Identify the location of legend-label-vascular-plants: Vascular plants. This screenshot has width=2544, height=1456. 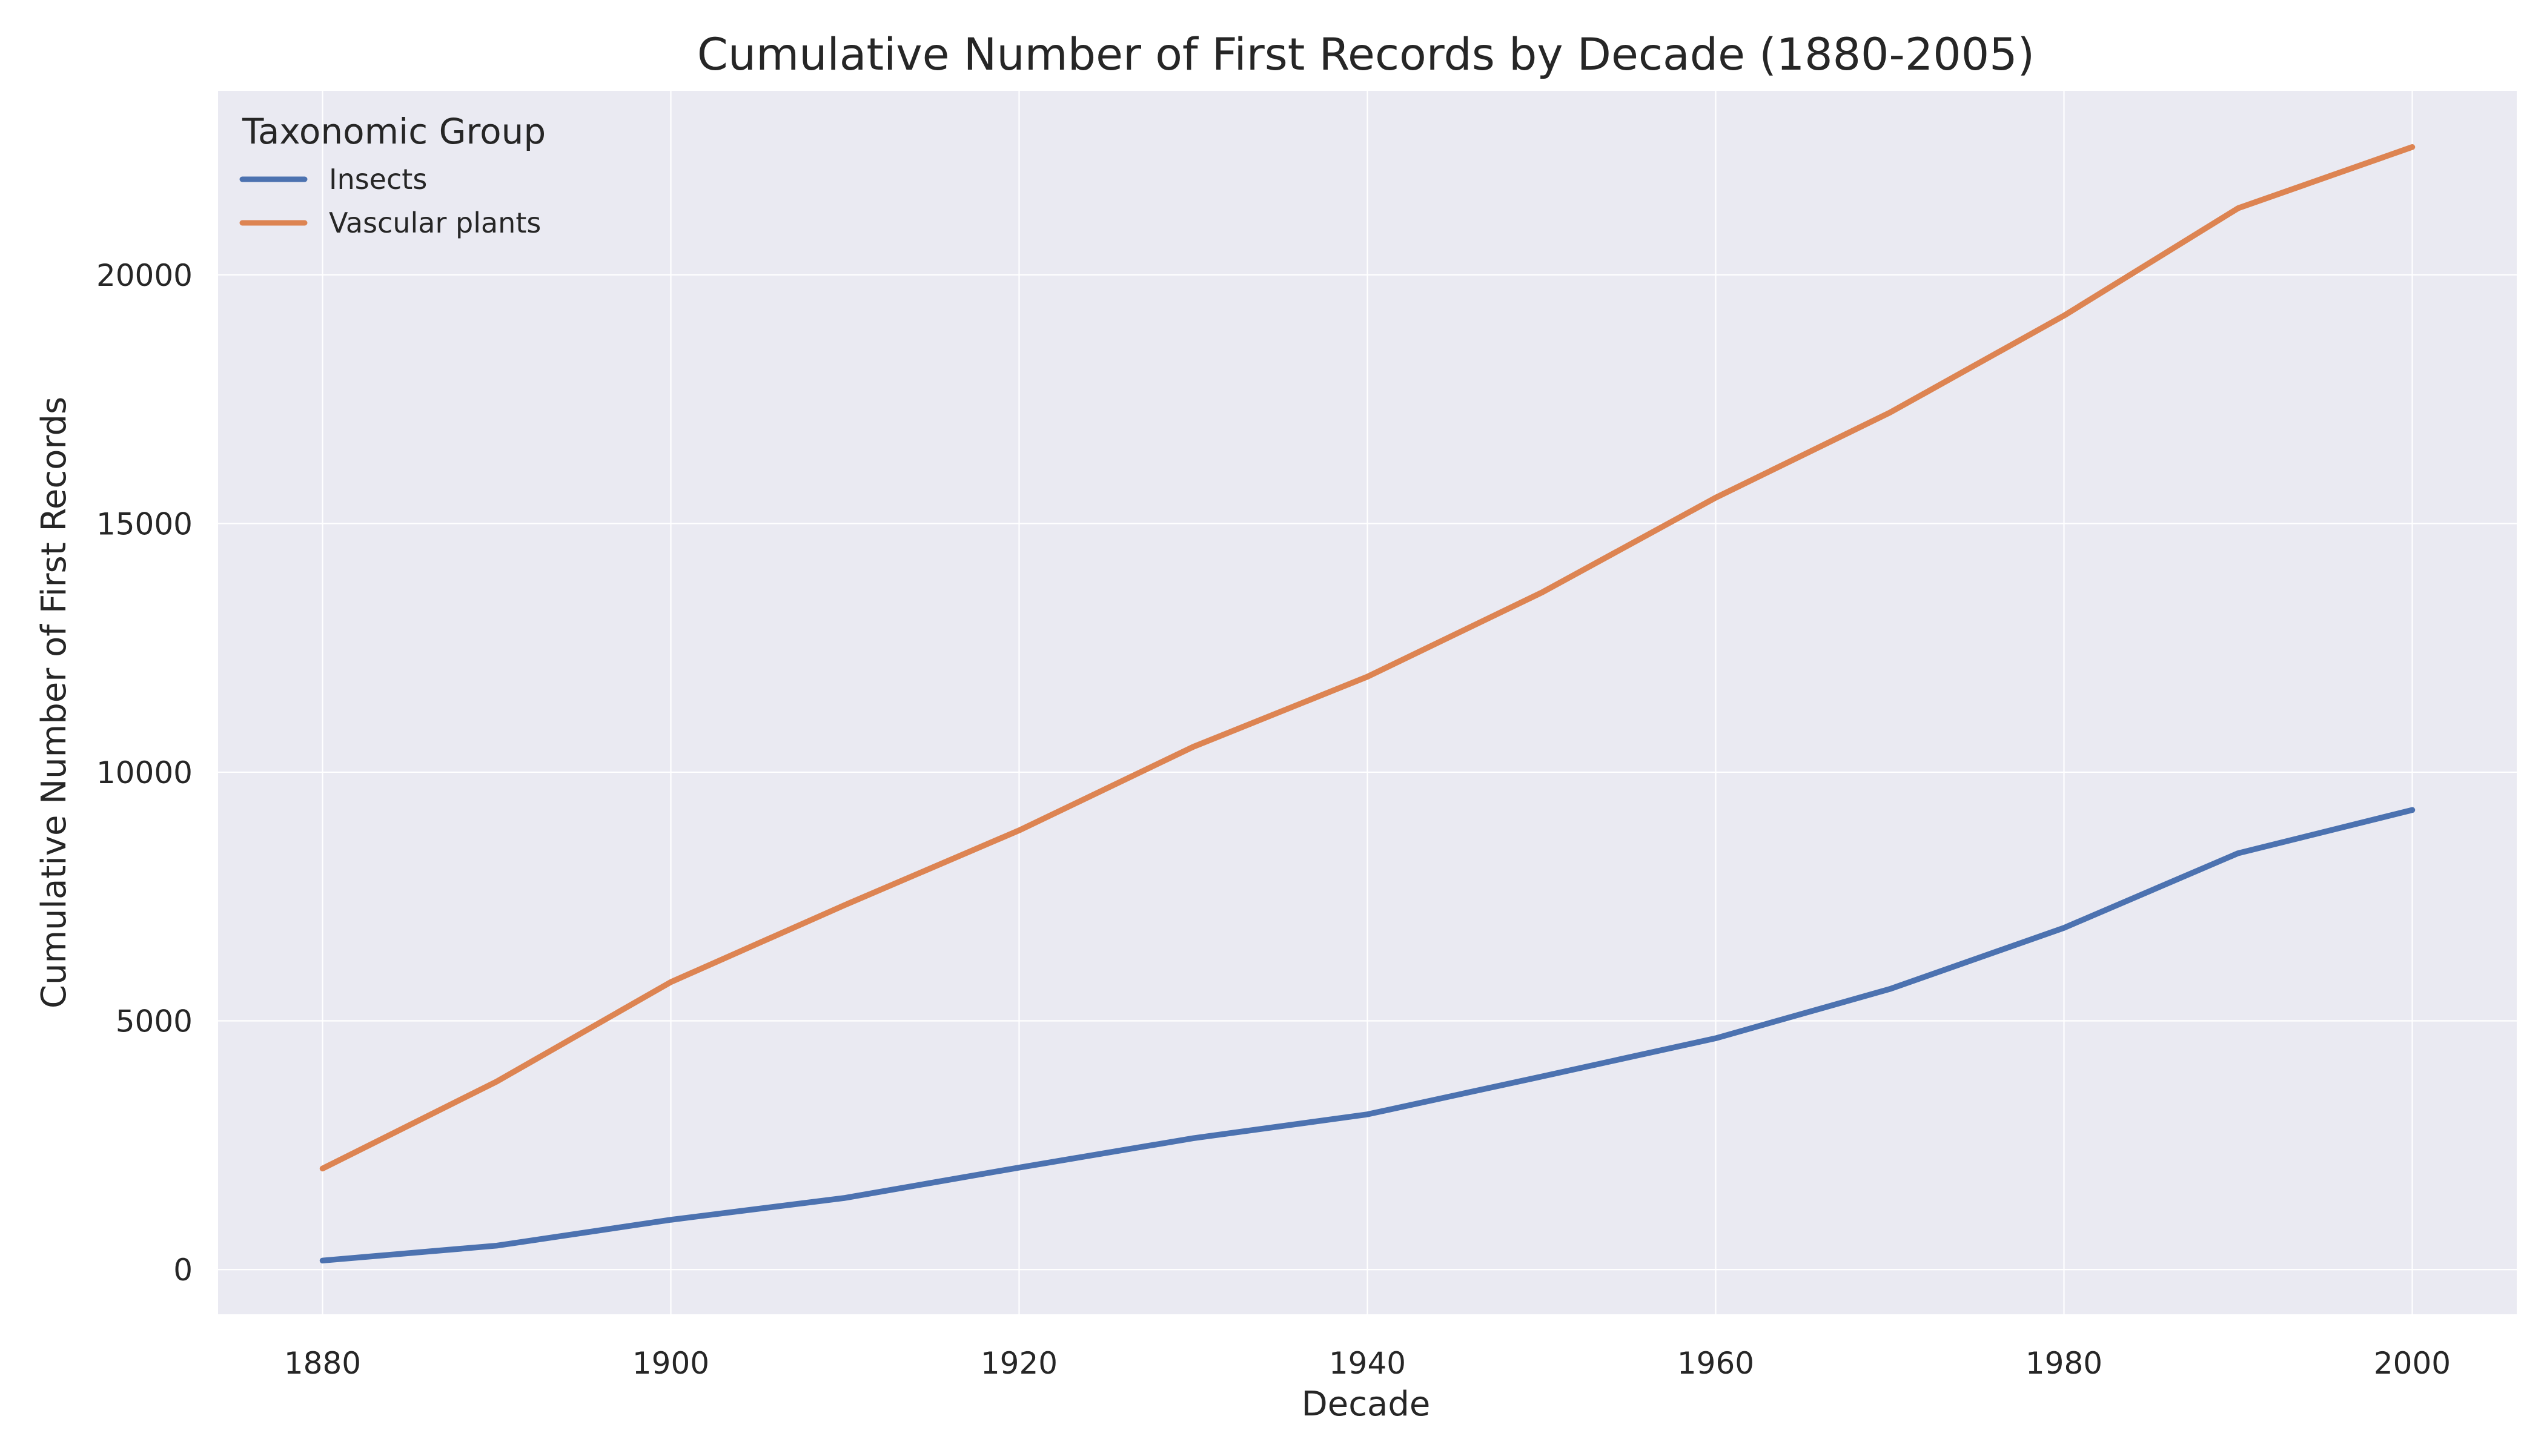
(435, 223).